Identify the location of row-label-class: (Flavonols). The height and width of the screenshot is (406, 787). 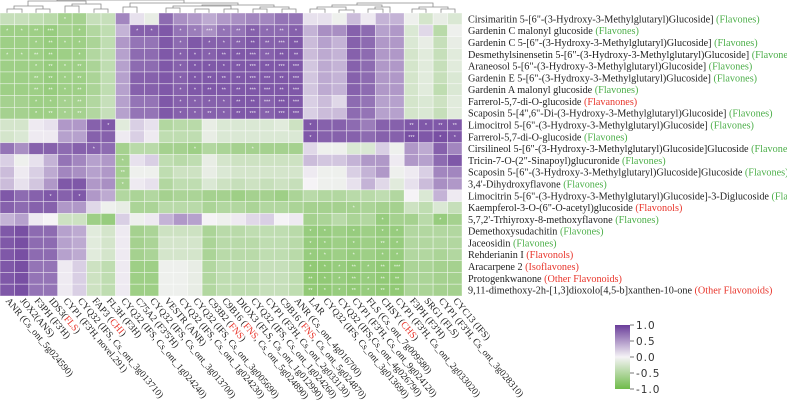
(658, 208).